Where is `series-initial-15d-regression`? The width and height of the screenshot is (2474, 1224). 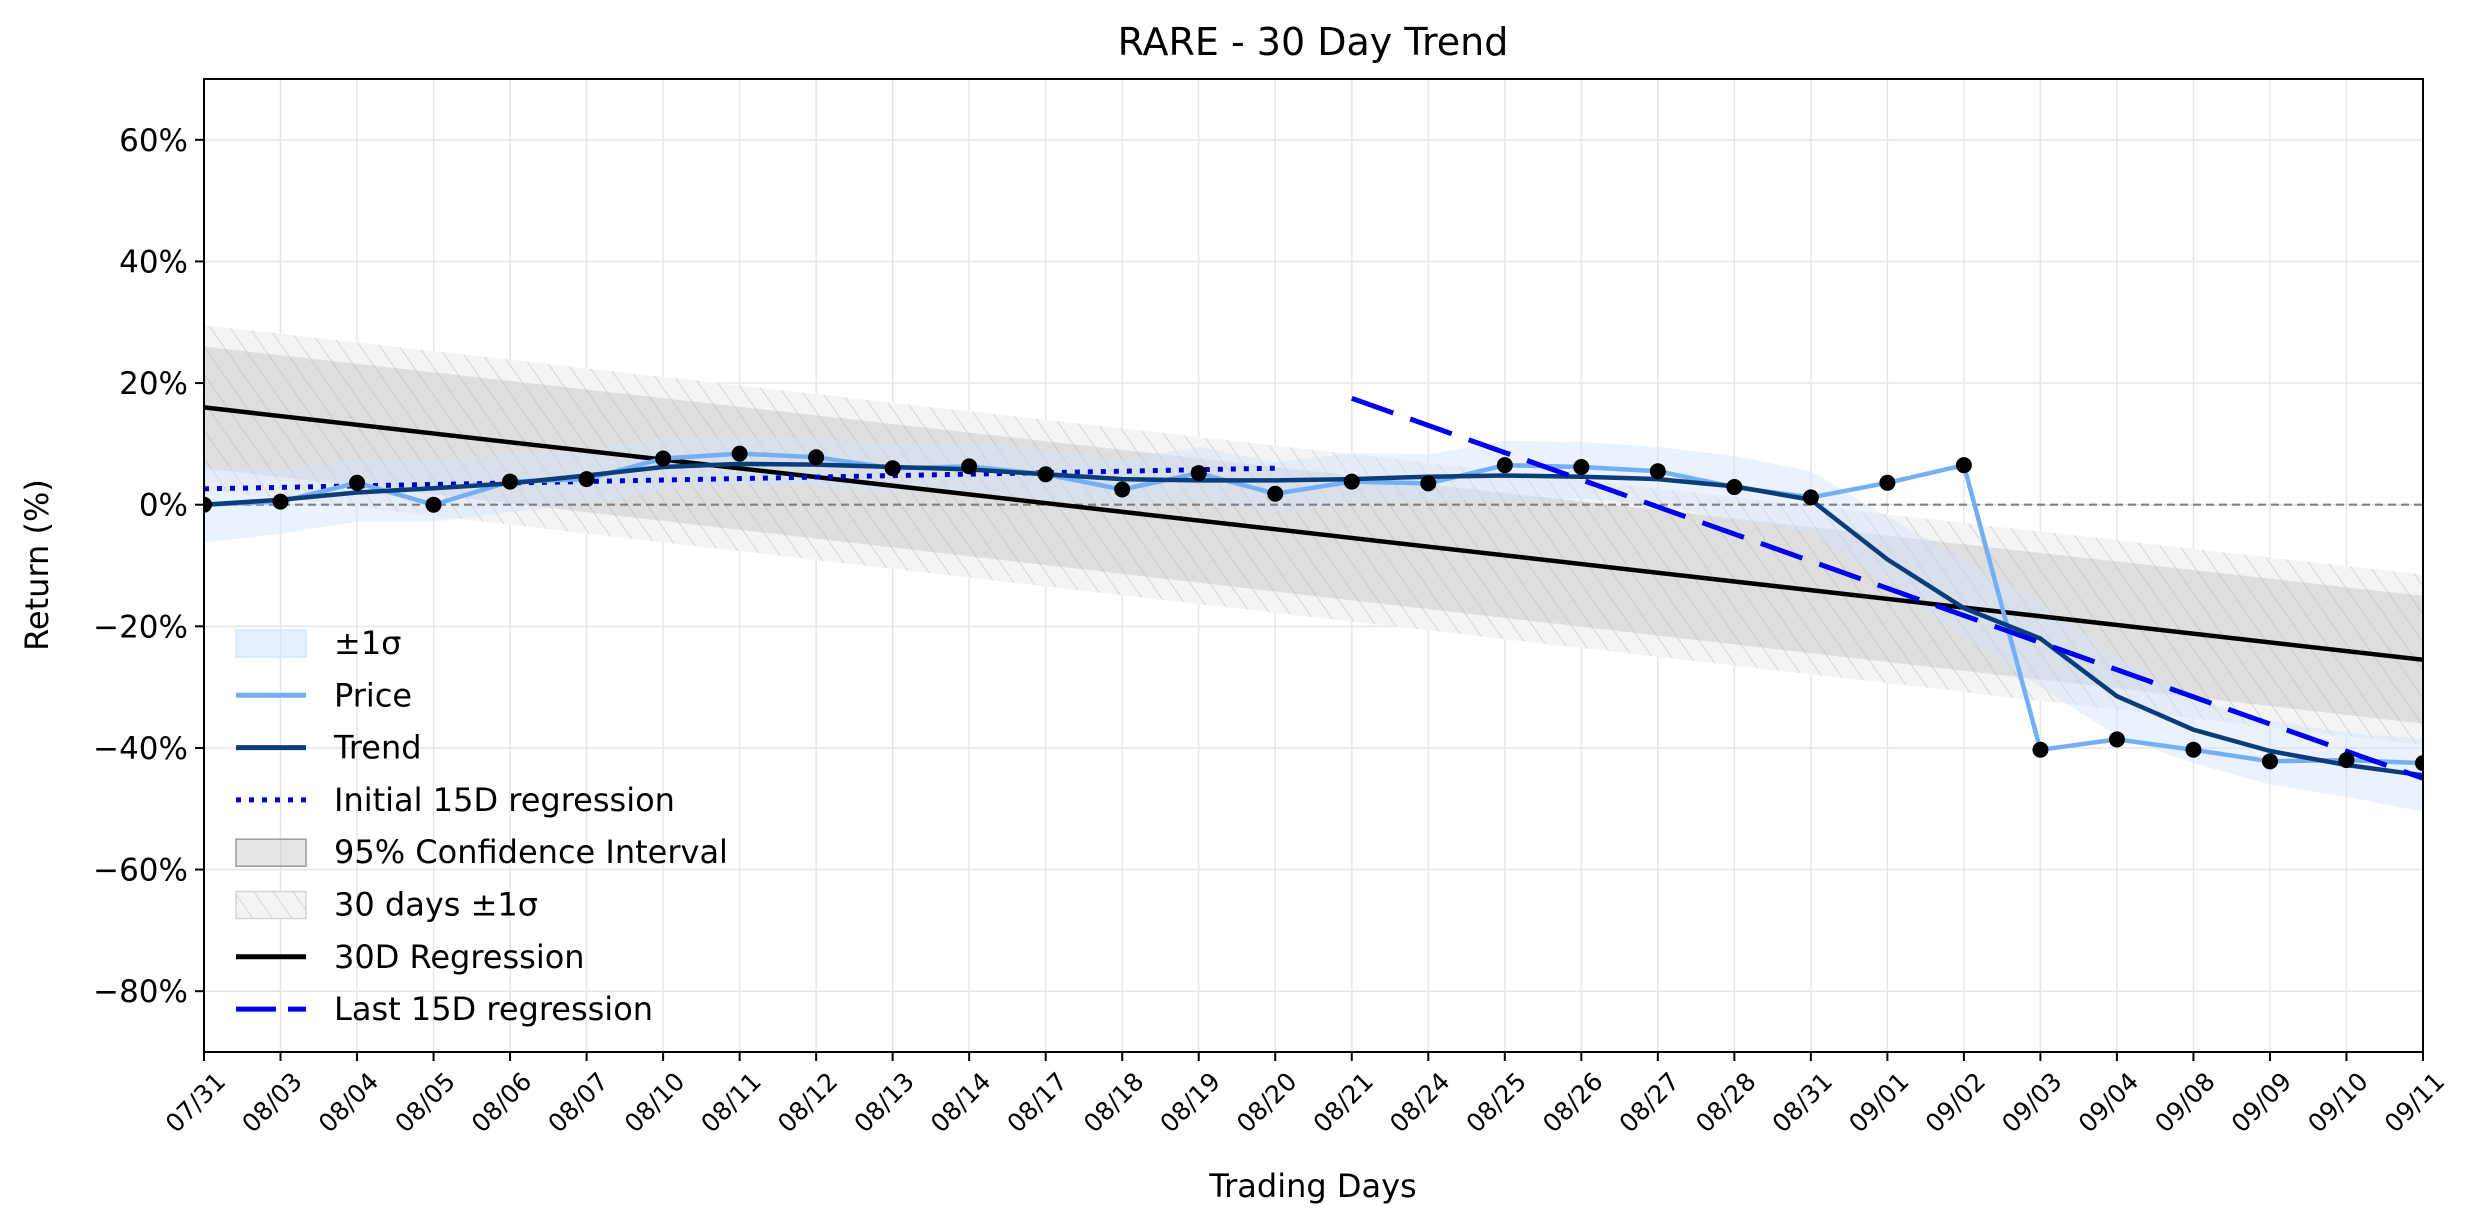
series-initial-15d-regression is located at coordinates (740, 478).